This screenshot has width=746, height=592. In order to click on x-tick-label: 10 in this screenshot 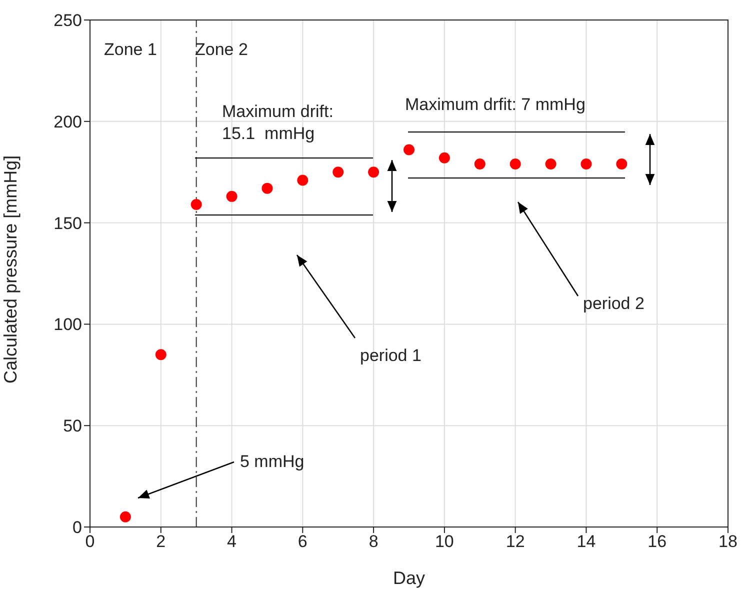, I will do `click(444, 542)`.